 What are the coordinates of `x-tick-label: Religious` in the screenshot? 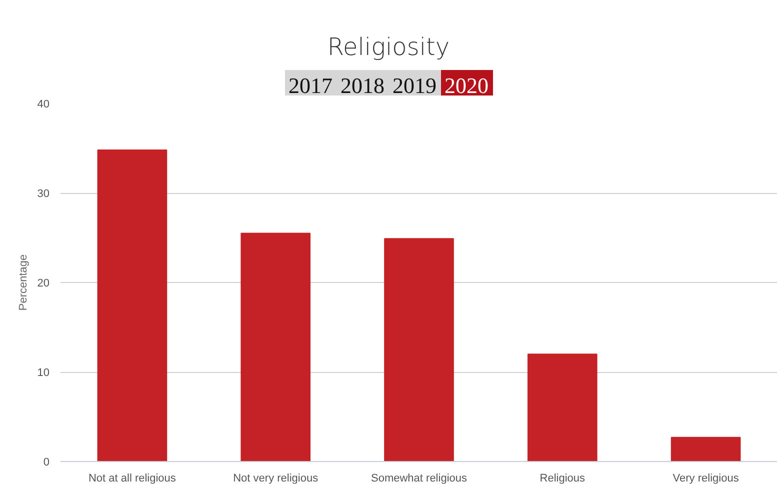 It's located at (563, 478).